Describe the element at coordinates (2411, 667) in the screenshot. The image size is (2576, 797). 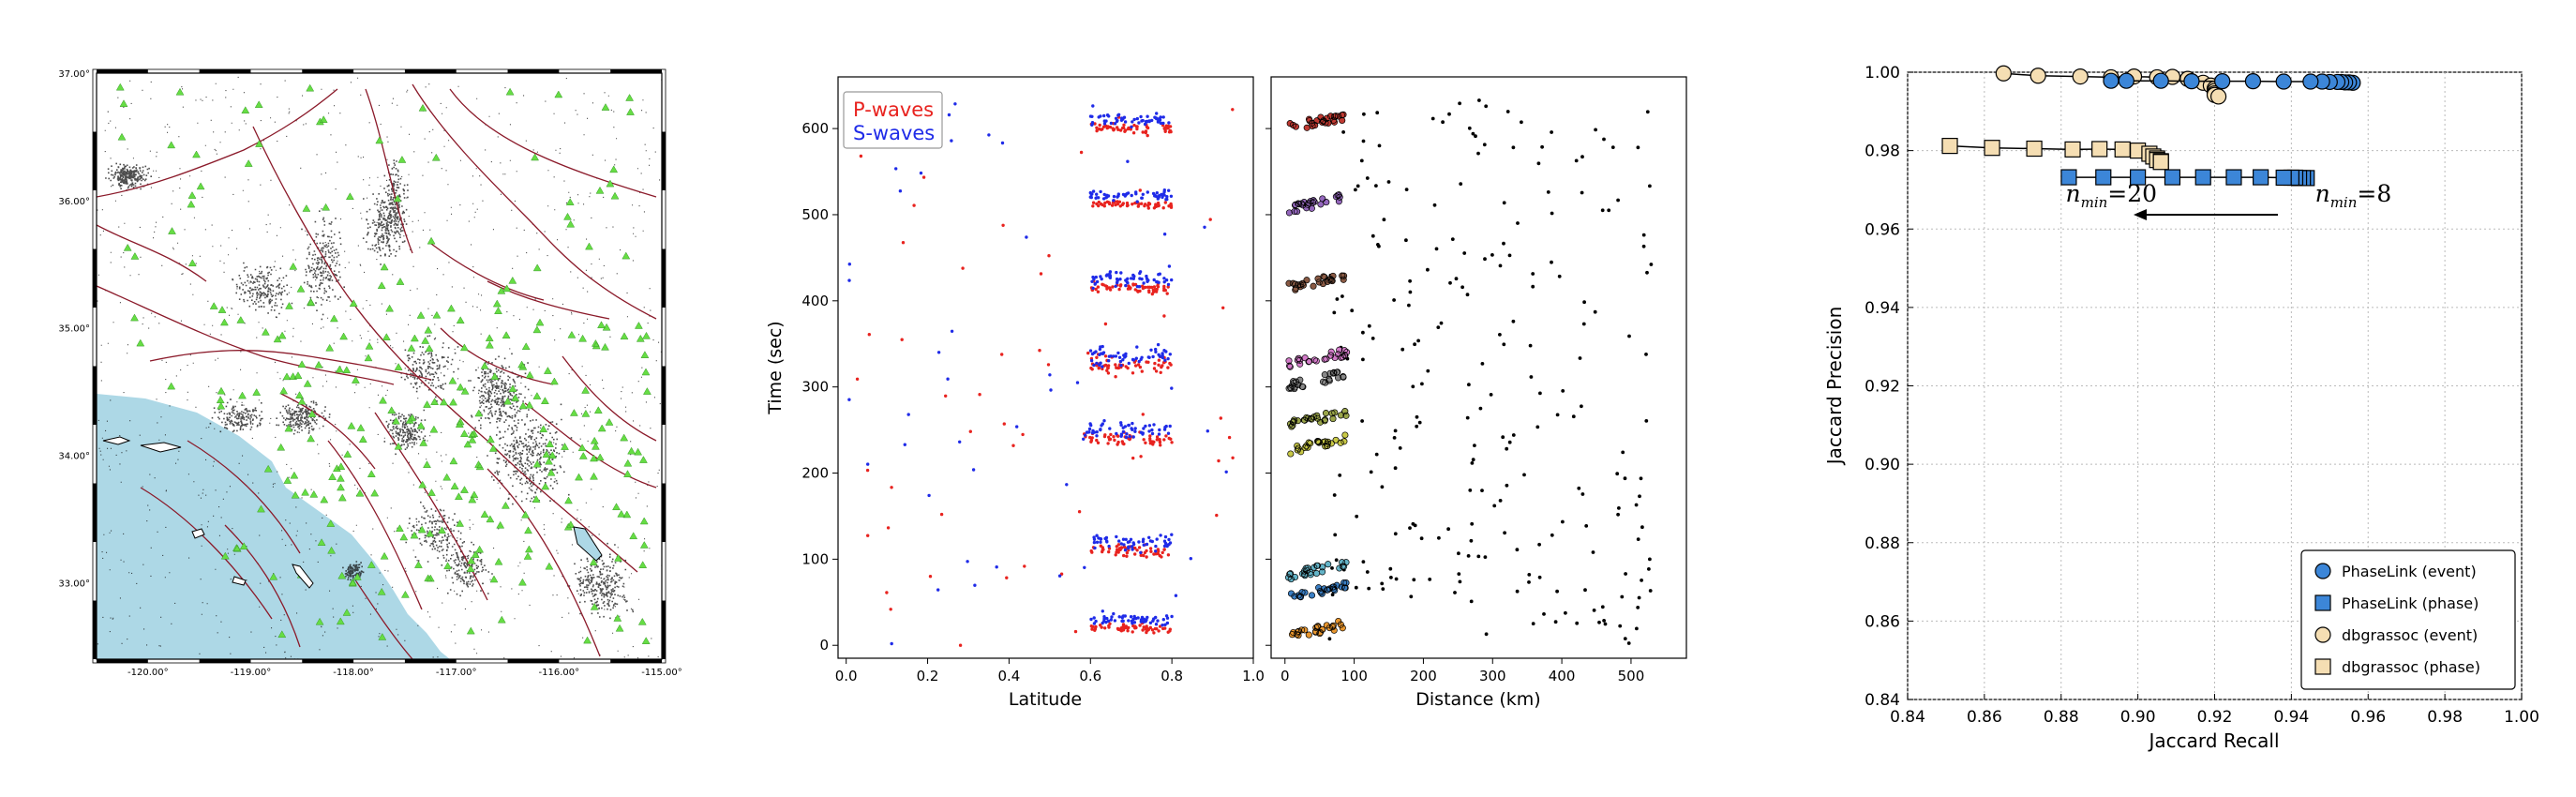
I see `legend-label: dbgrassoc (phase)` at that location.